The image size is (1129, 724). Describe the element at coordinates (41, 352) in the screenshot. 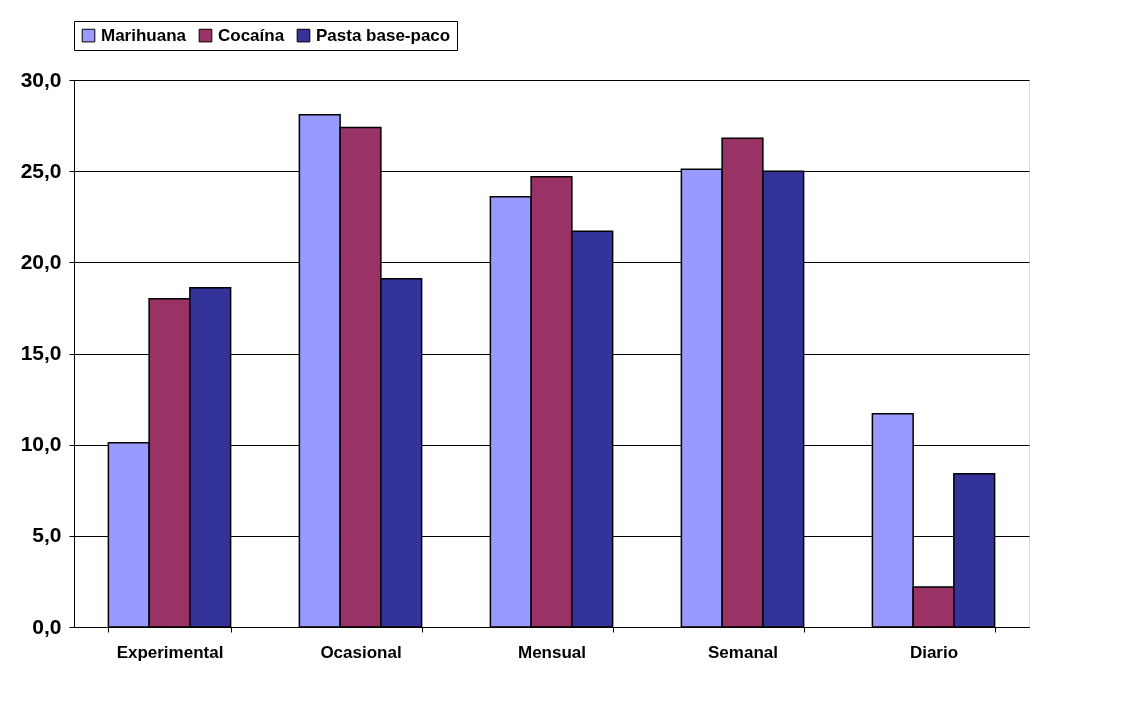

I see `y-tick-label: 15,0` at that location.